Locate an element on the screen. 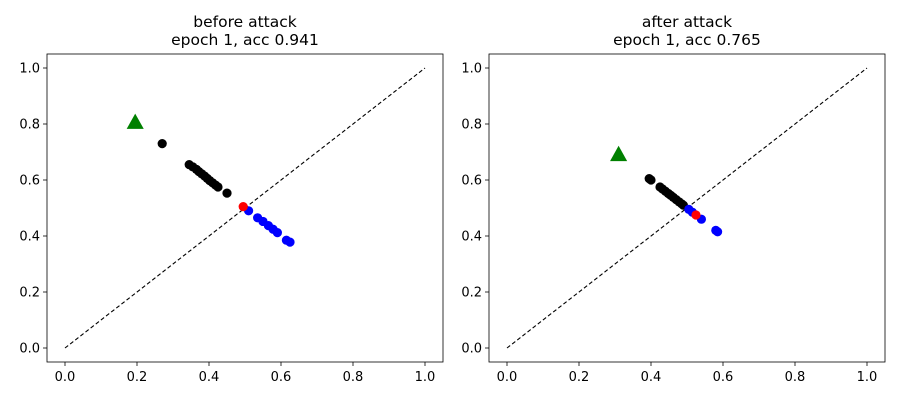 This screenshot has width=900, height=400. chart-title-line2: epoch 1, acc 0.765 is located at coordinates (687, 40).